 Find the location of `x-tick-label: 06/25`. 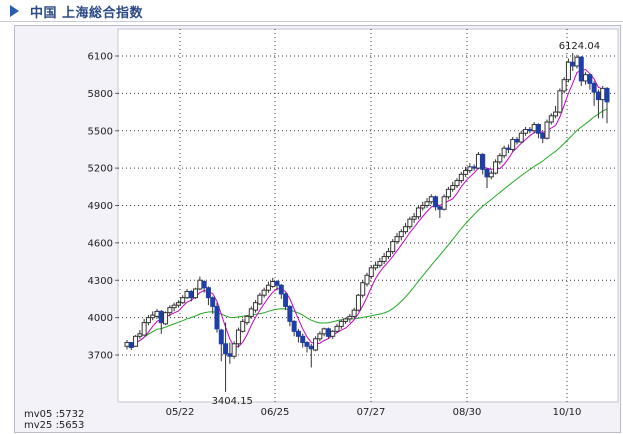

x-tick-label: 06/25 is located at coordinates (275, 412).